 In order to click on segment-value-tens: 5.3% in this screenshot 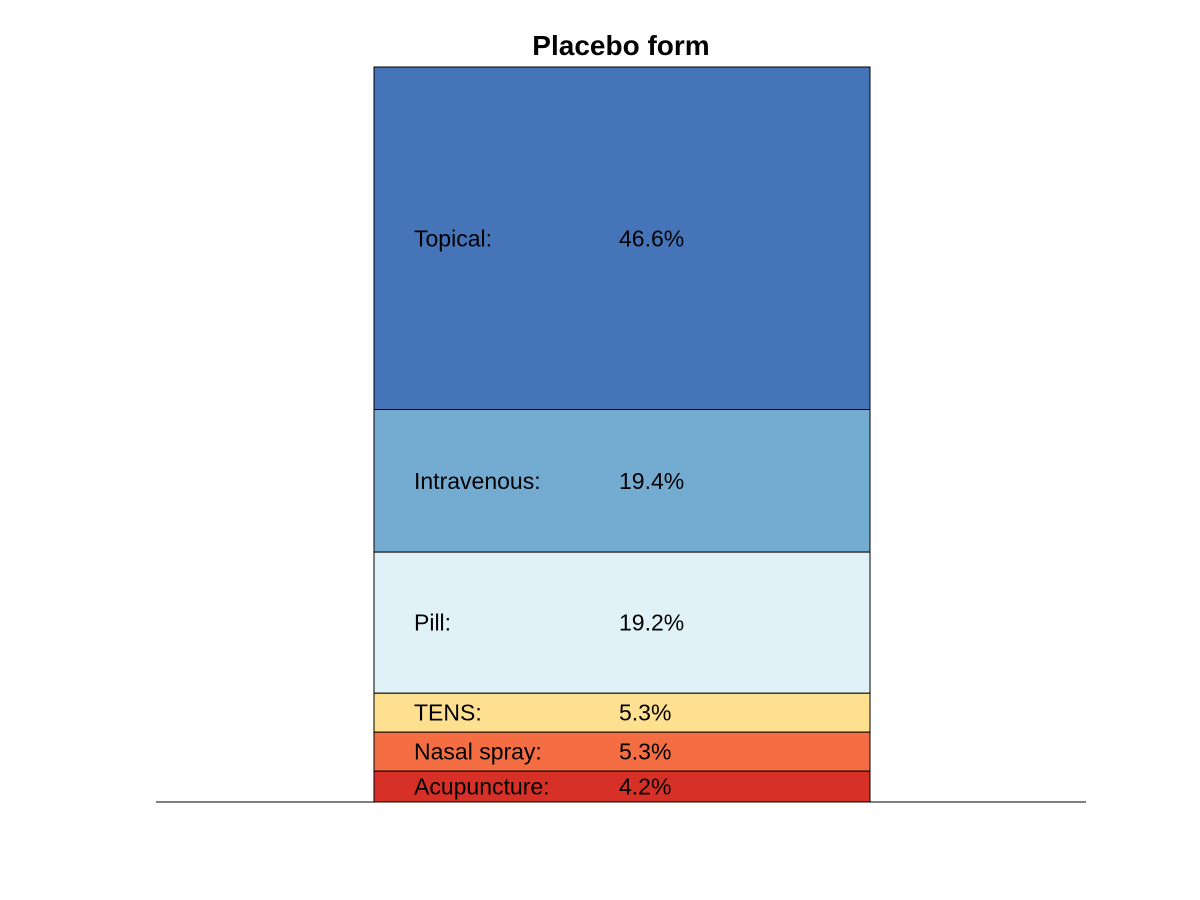, I will do `click(645, 713)`.